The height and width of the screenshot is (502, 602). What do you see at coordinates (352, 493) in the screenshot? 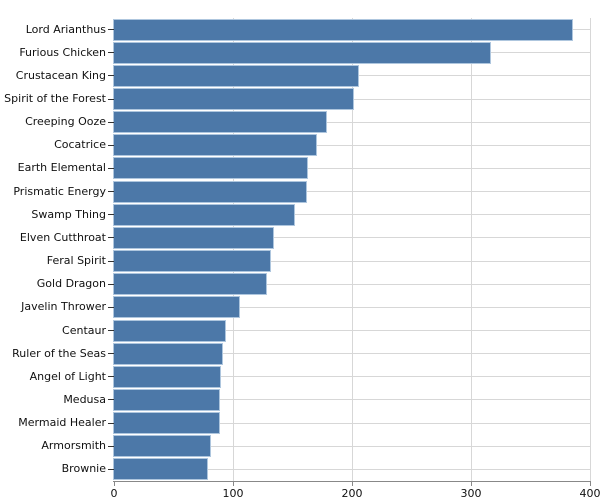
I see `x-tick-label: 200` at bounding box center [352, 493].